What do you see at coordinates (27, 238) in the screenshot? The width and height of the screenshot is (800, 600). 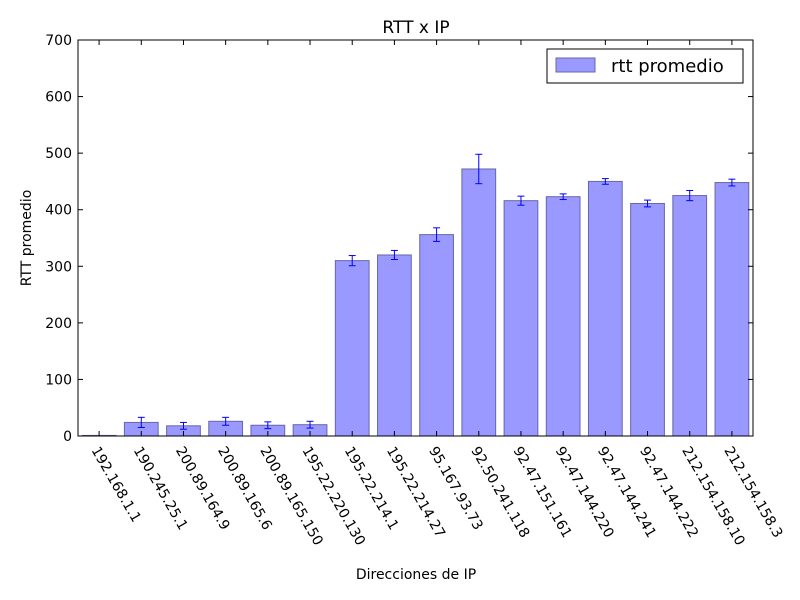 I see `y-axis-label: RTT promedio` at bounding box center [27, 238].